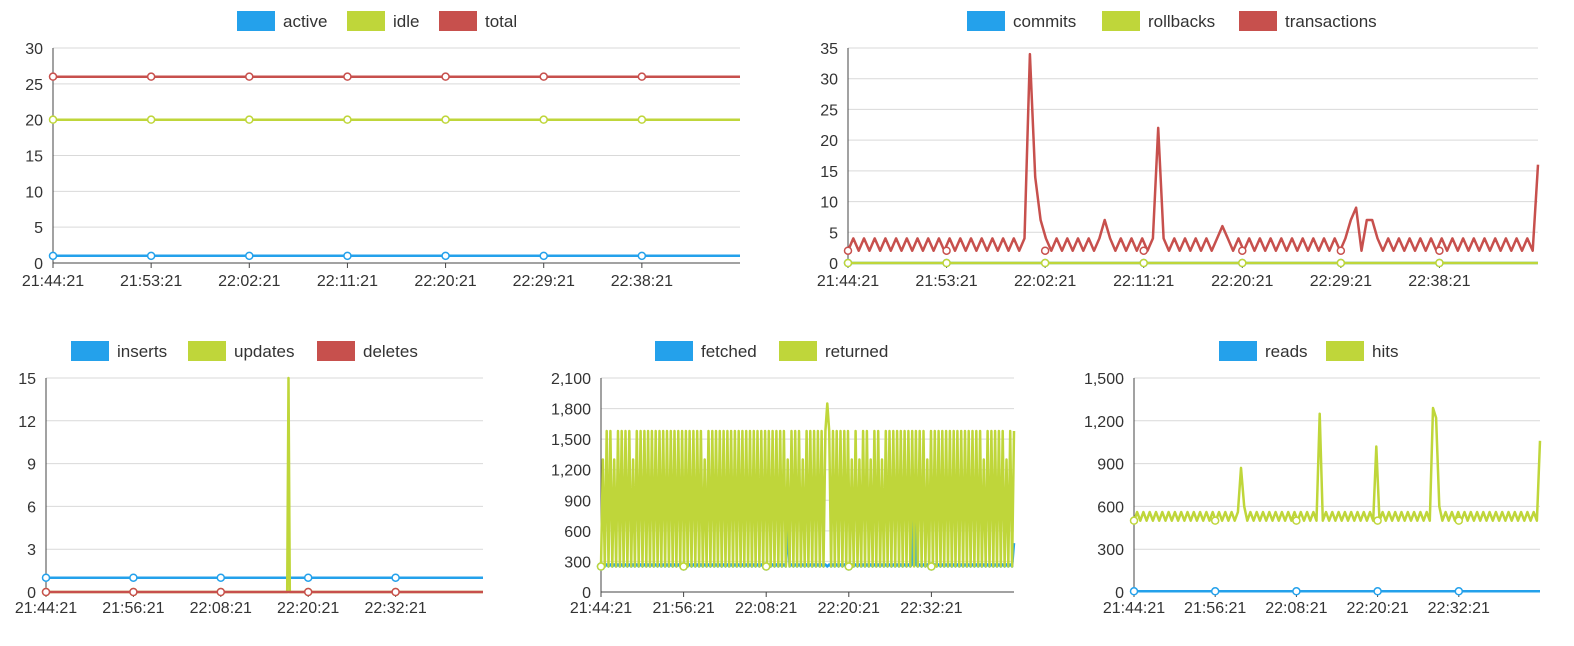 The image size is (1574, 646). What do you see at coordinates (798, 351) in the screenshot?
I see `legend-swatch-returned` at bounding box center [798, 351].